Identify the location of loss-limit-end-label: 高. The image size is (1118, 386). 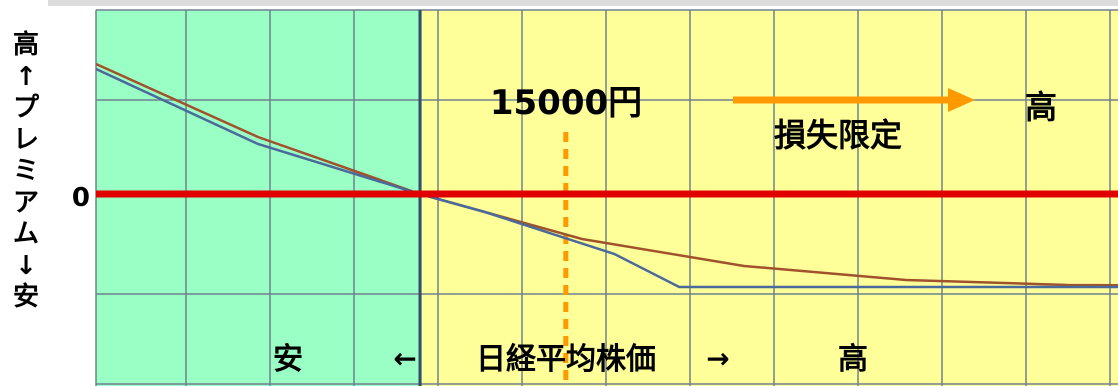
(1041, 107).